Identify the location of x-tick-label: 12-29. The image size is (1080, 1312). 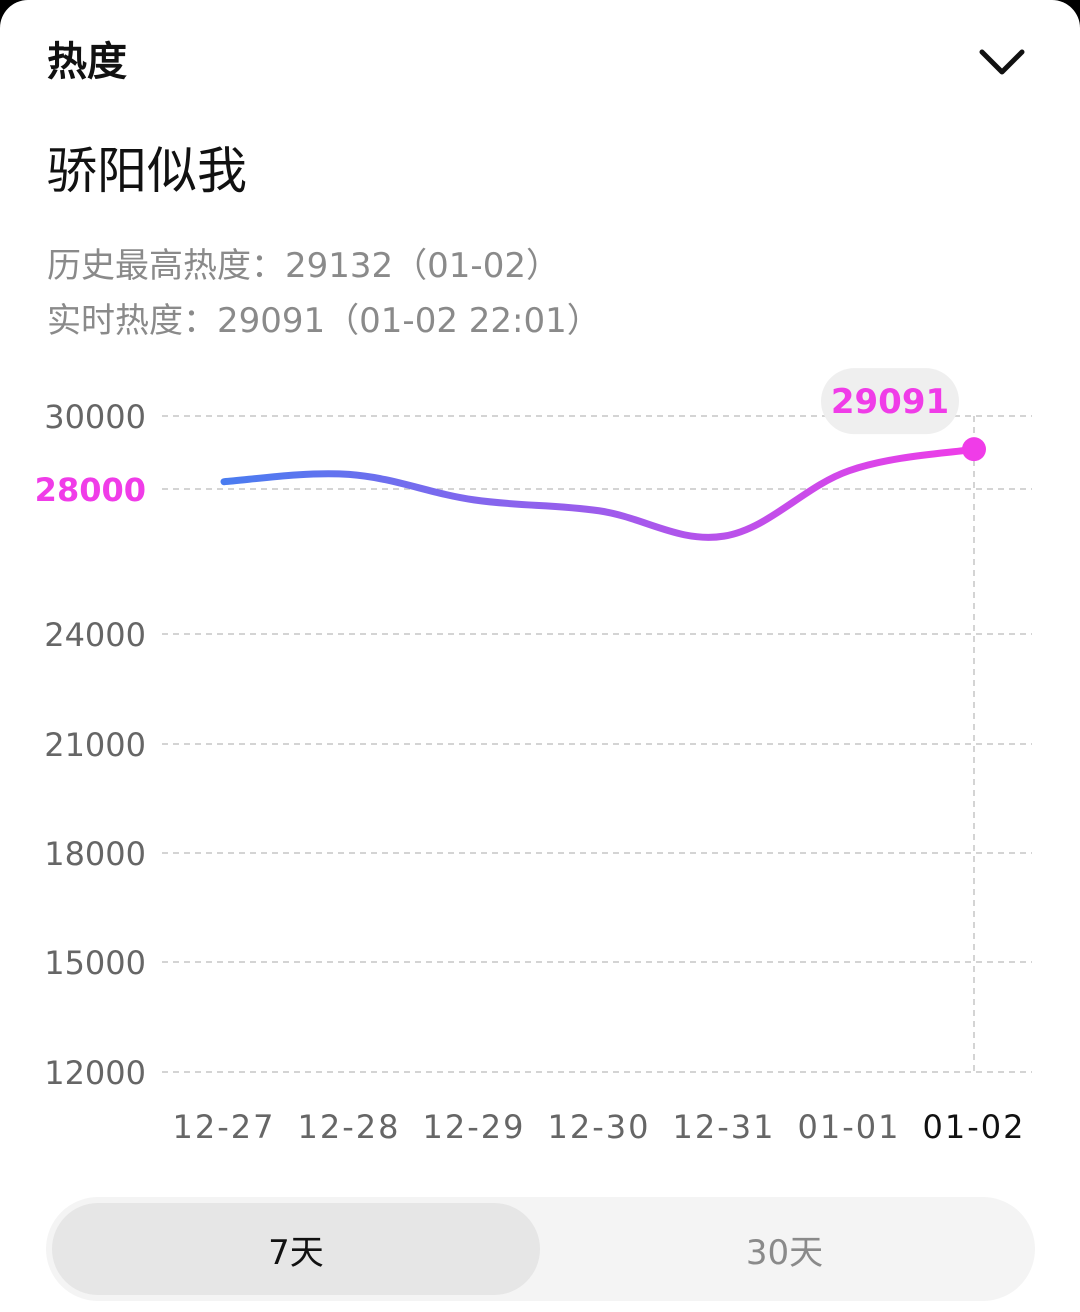
(474, 1127).